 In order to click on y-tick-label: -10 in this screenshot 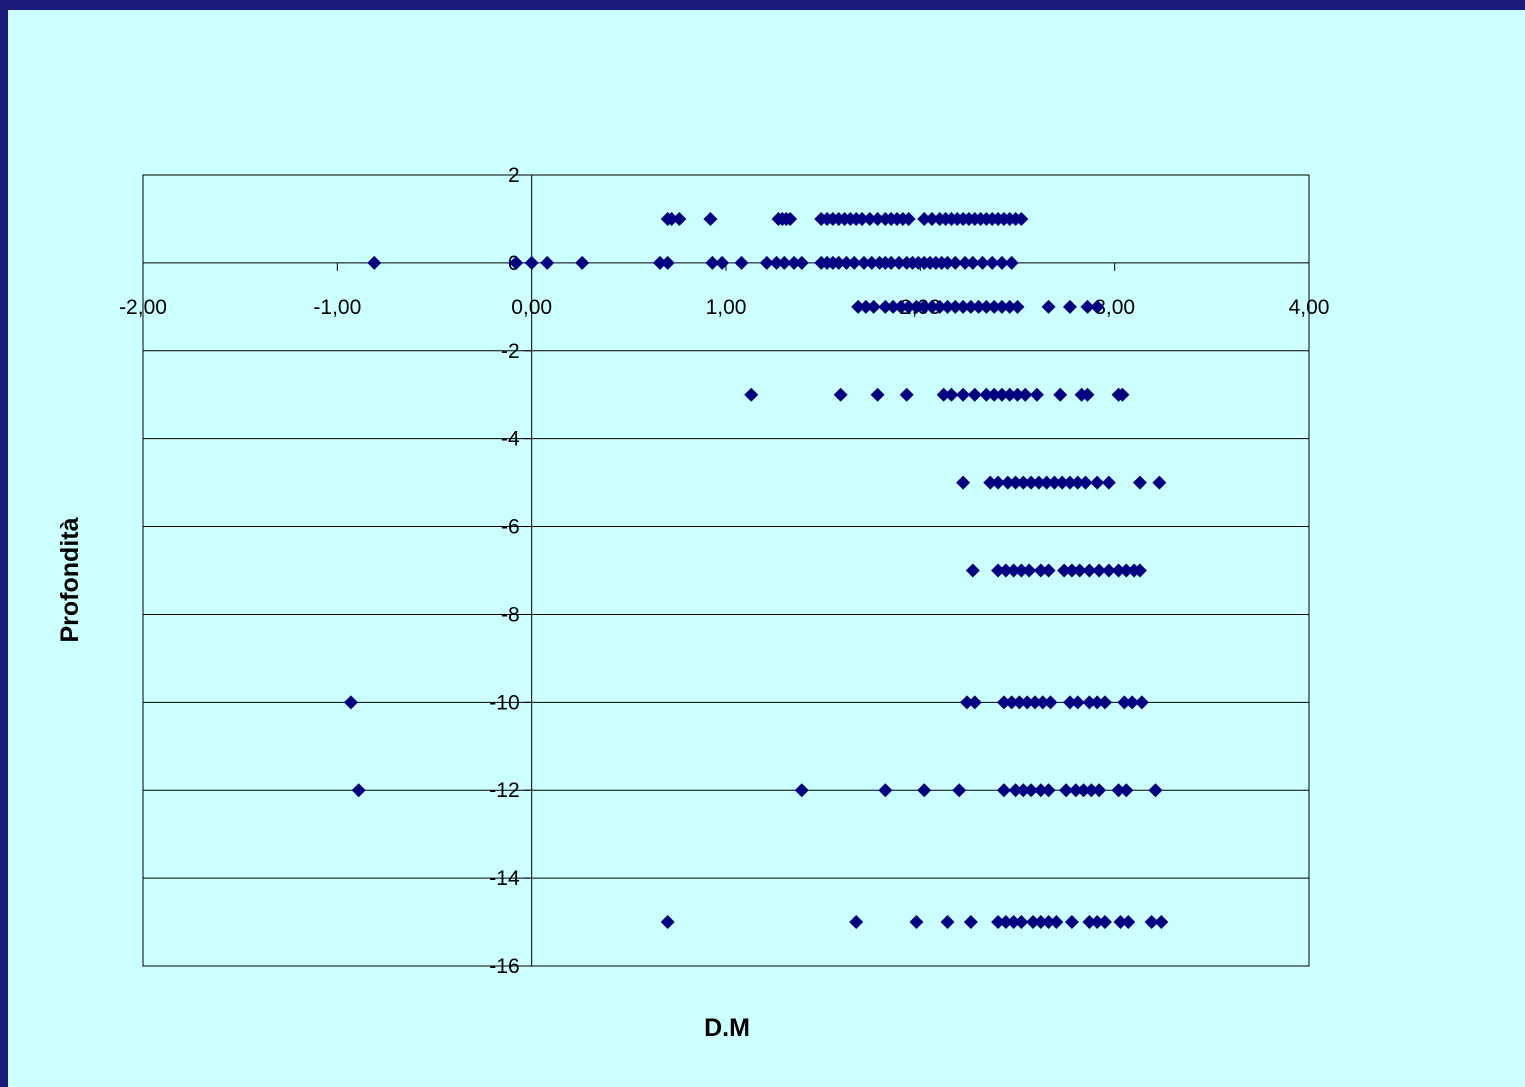, I will do `click(504, 702)`.